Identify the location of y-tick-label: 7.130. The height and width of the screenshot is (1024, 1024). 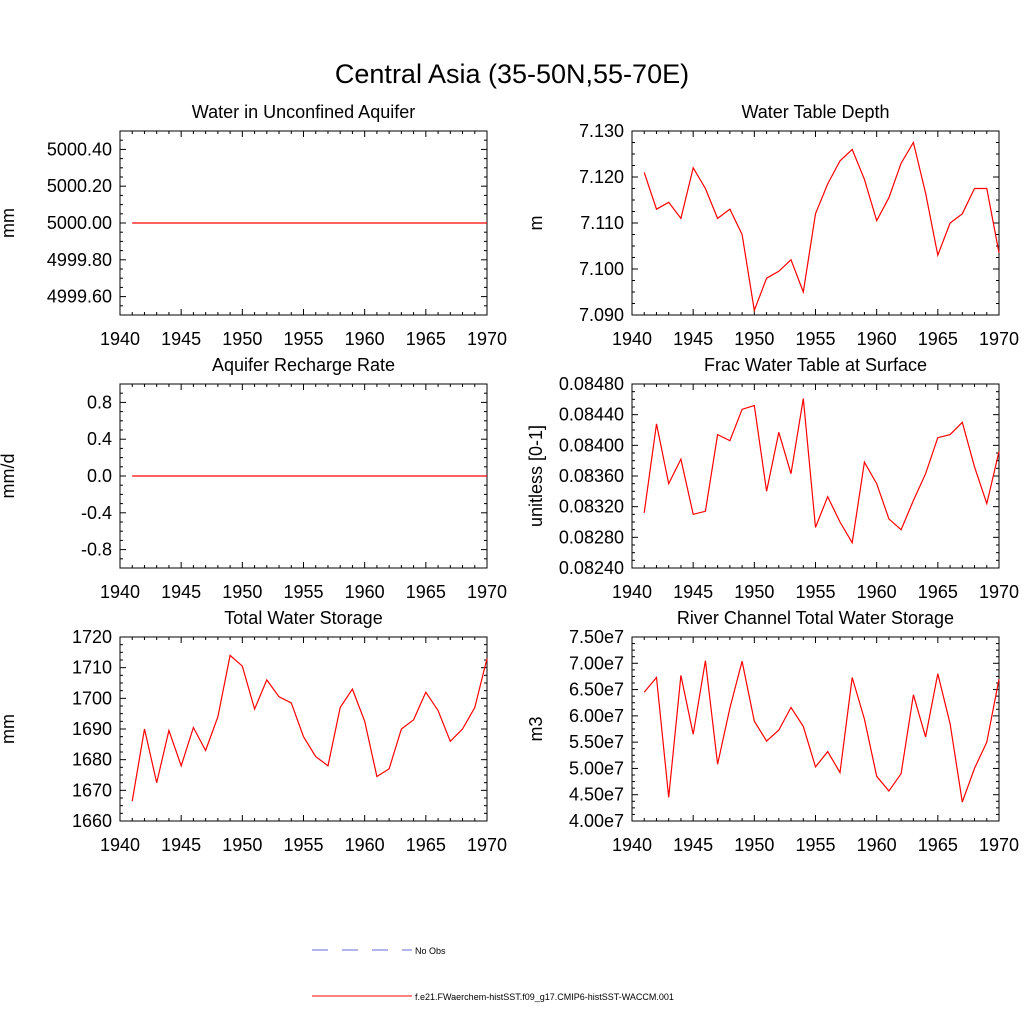
(601, 131).